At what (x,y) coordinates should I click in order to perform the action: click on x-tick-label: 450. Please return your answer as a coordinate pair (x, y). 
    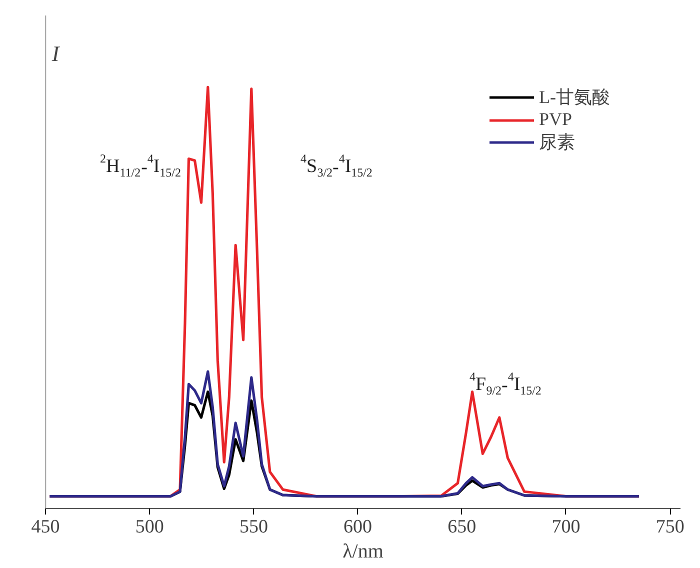
    Looking at the image, I should click on (45, 527).